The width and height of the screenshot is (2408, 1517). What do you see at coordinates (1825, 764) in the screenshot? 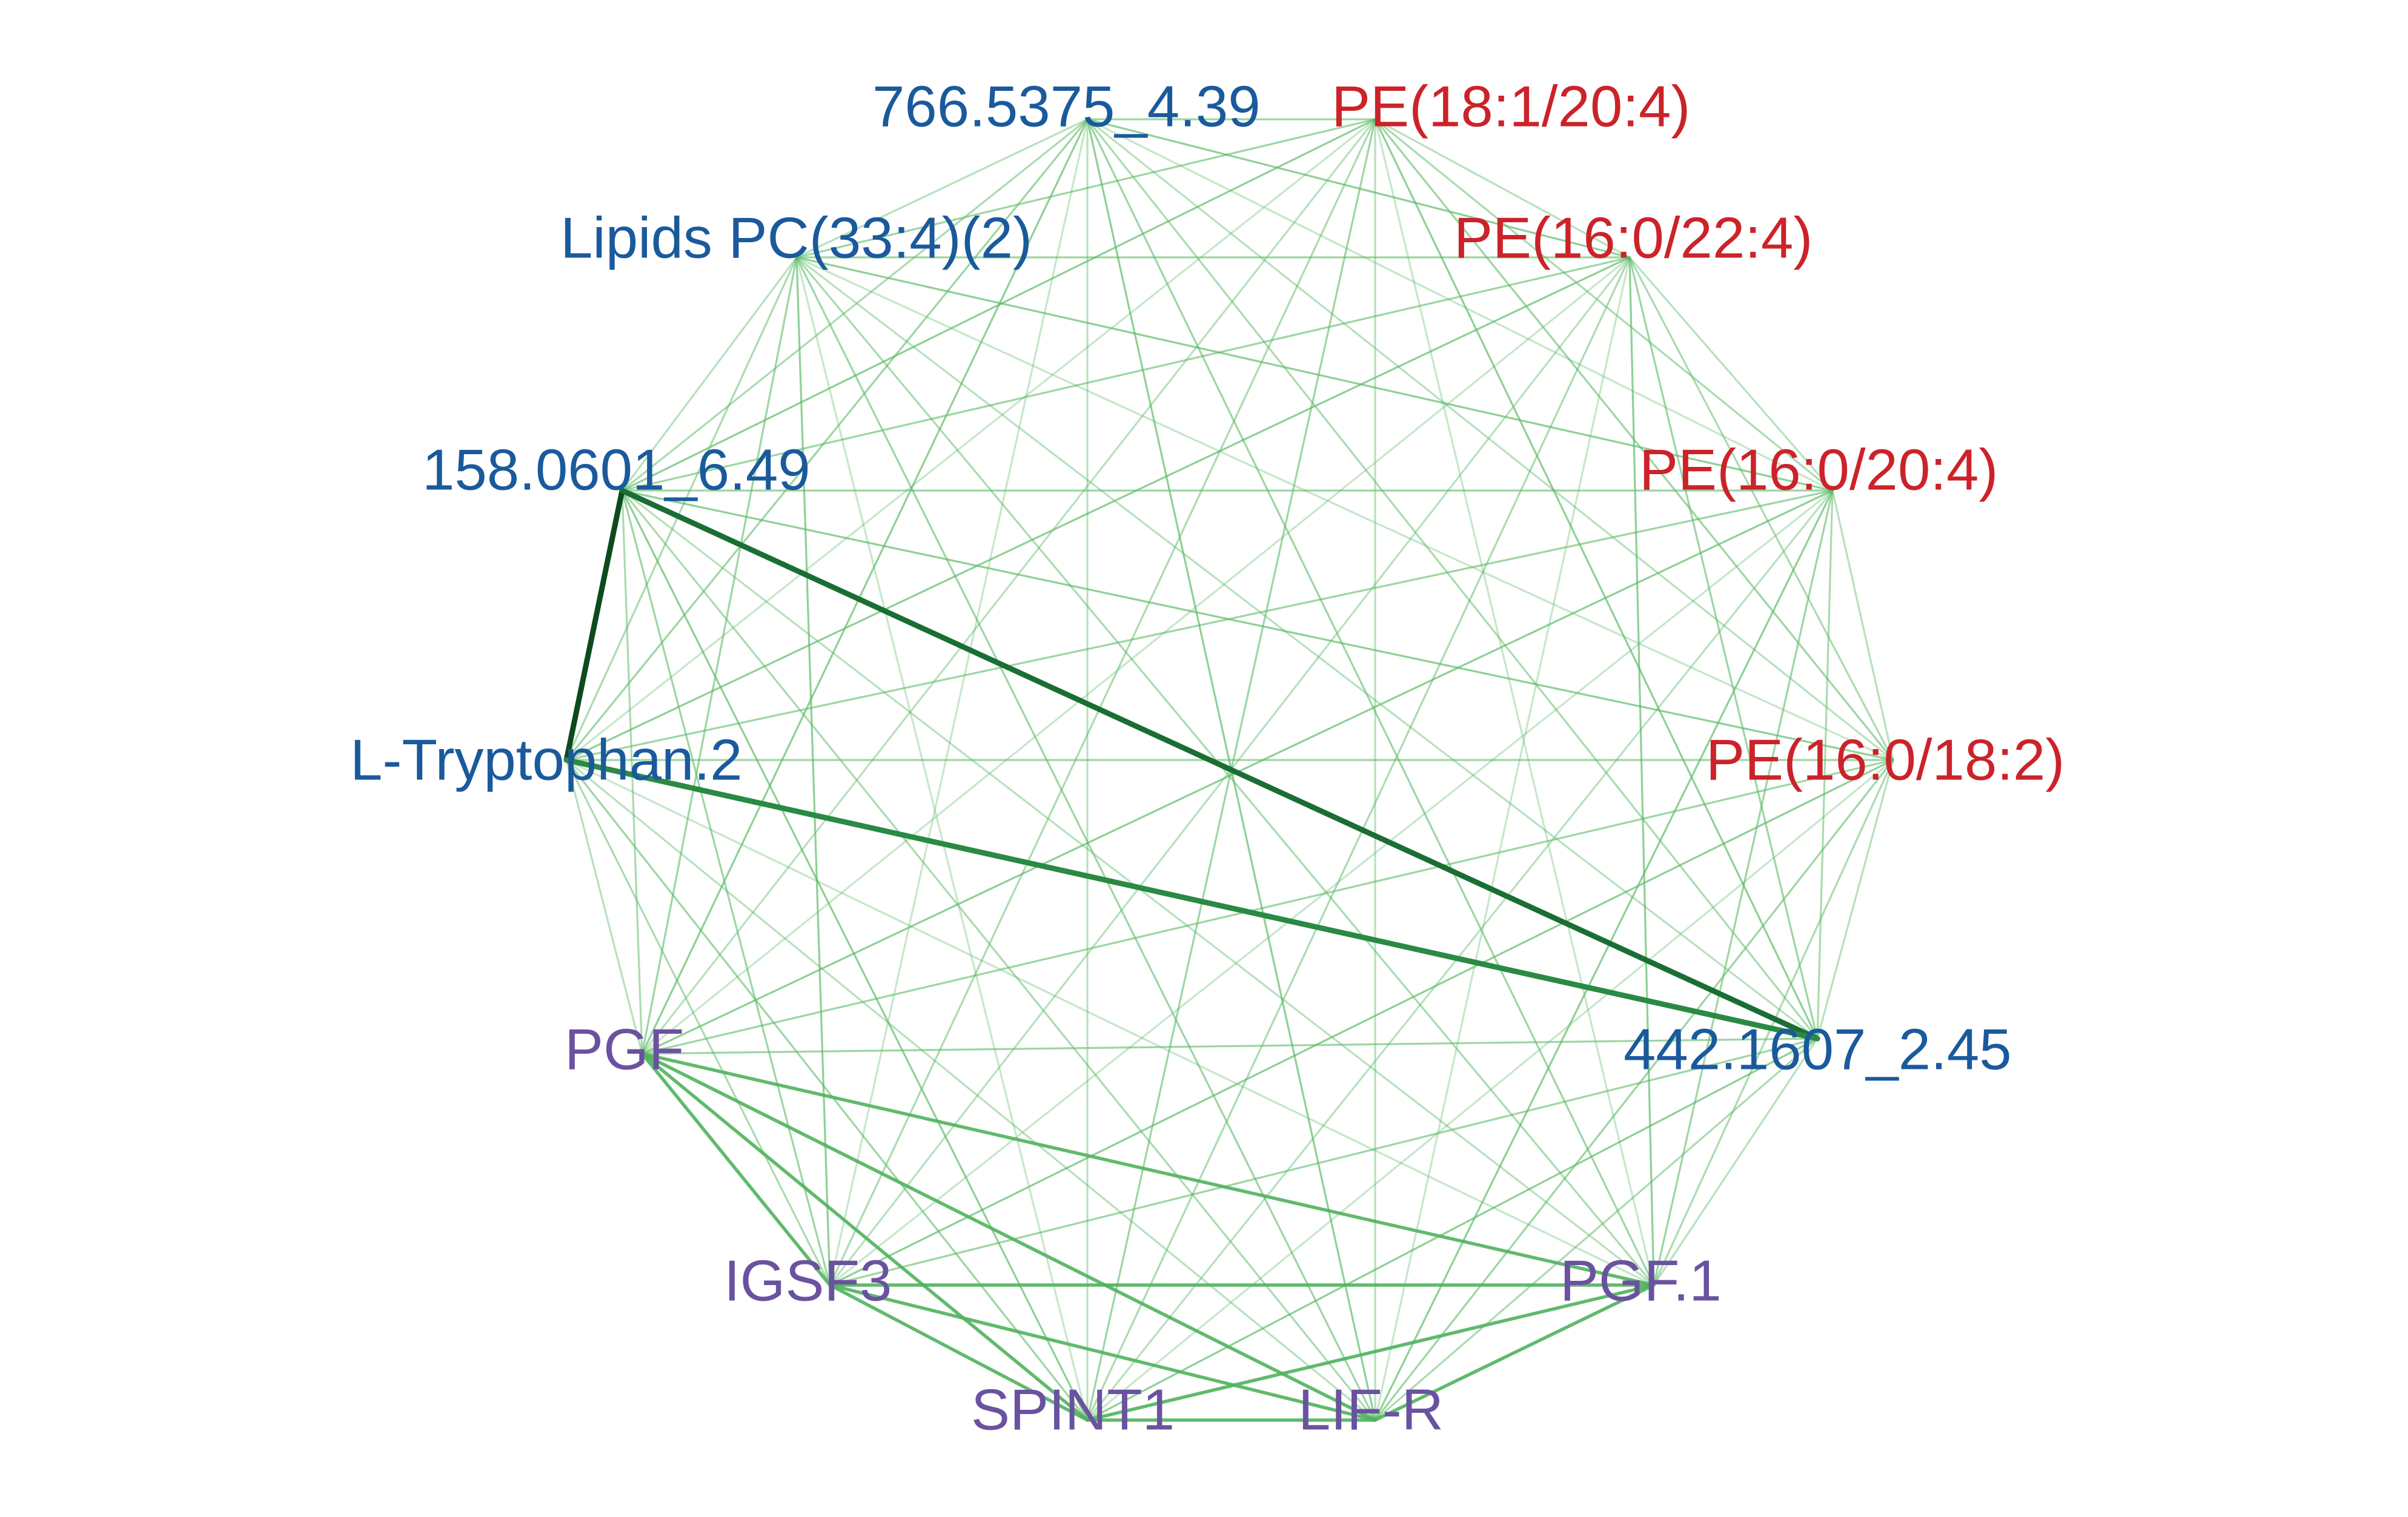
I see `edge-n6-n10` at bounding box center [1825, 764].